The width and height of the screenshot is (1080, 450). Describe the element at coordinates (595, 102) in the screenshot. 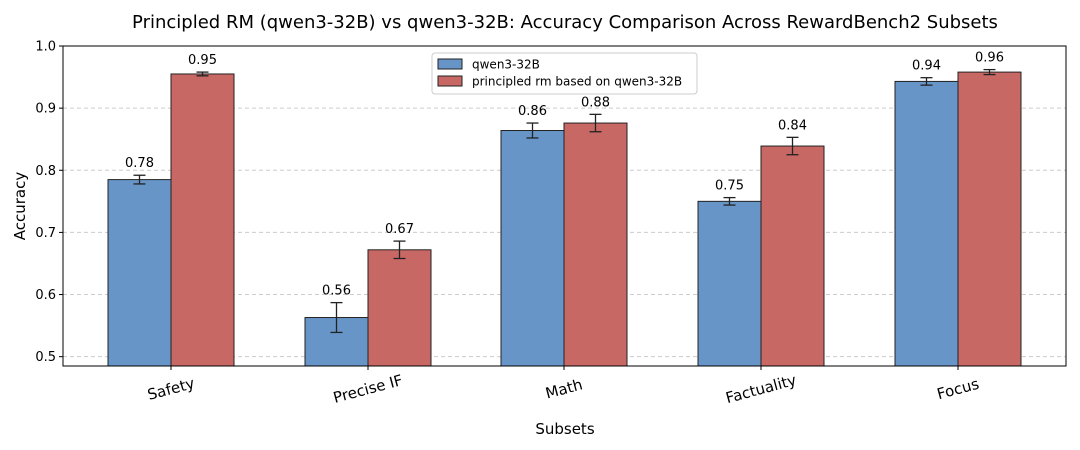

I see `bar-value-label: 0.88` at that location.